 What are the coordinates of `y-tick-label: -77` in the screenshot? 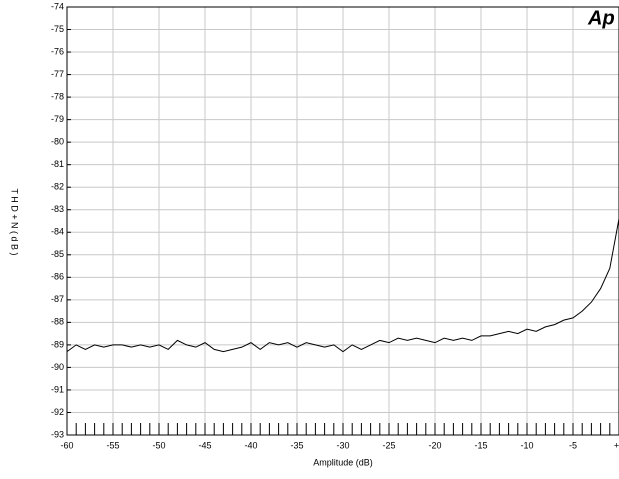 It's located at (57, 74).